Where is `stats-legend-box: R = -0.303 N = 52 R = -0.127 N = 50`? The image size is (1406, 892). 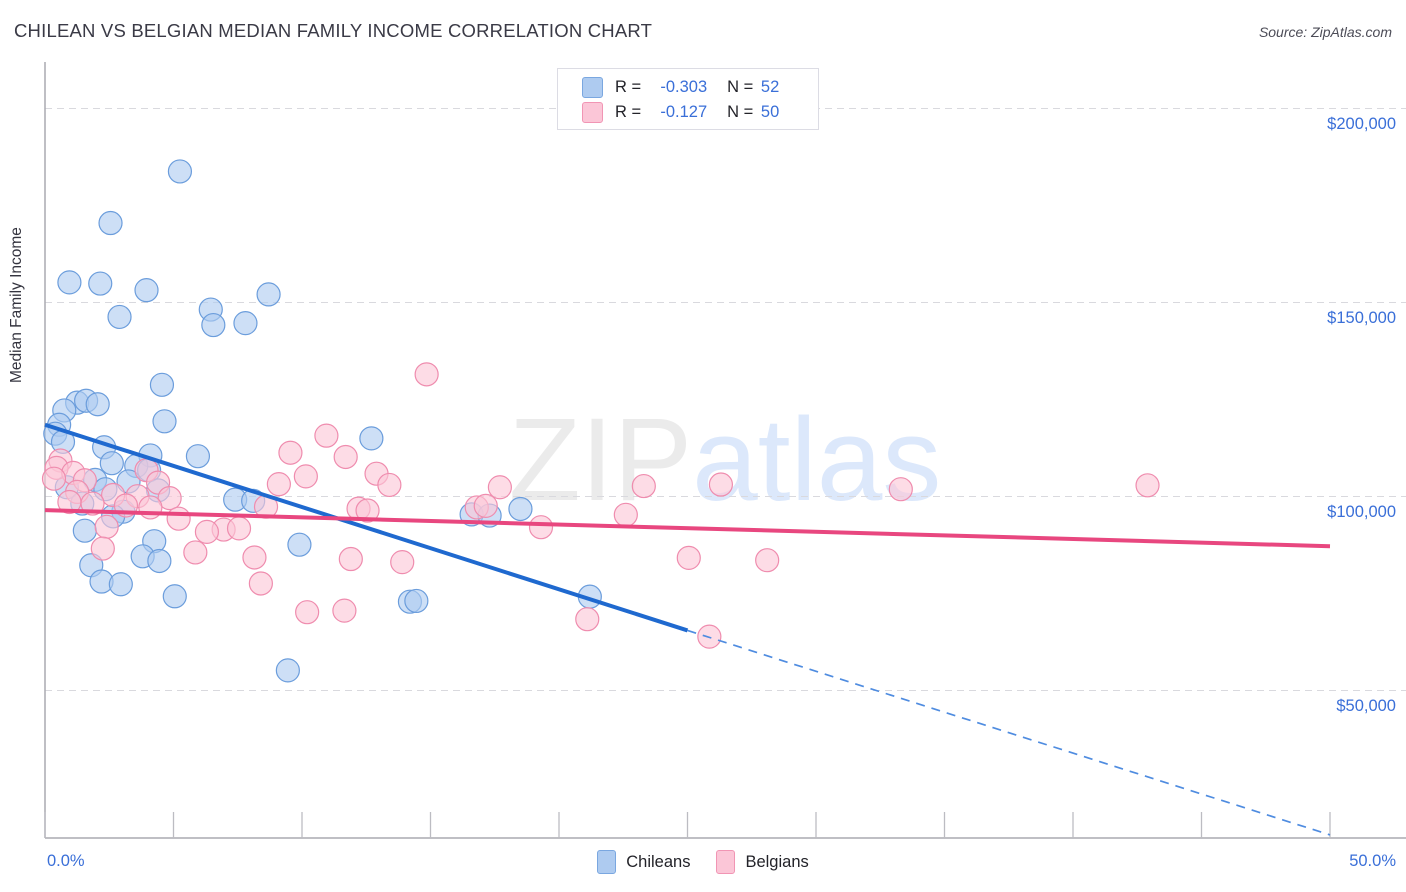 stats-legend-box: R = -0.303 N = 52 R = -0.127 N = 50 is located at coordinates (688, 99).